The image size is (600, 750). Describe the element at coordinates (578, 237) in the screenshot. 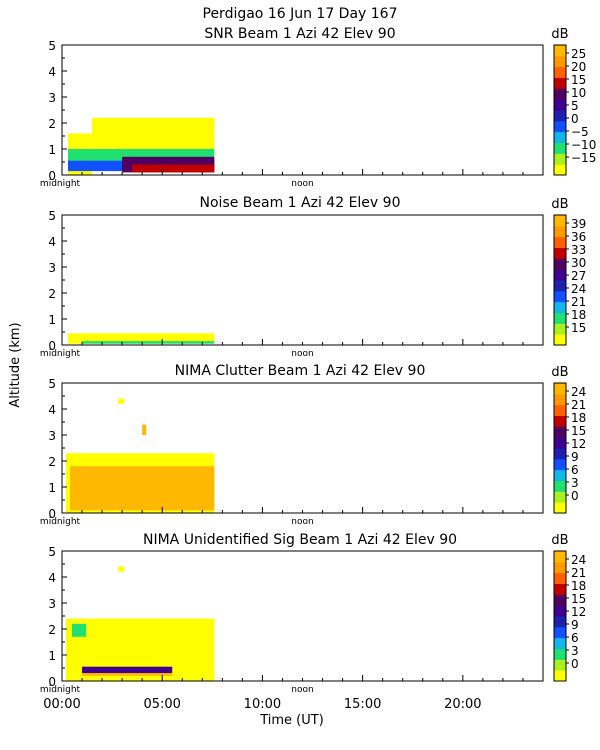

I see `colorbar-tick-label: 36` at that location.